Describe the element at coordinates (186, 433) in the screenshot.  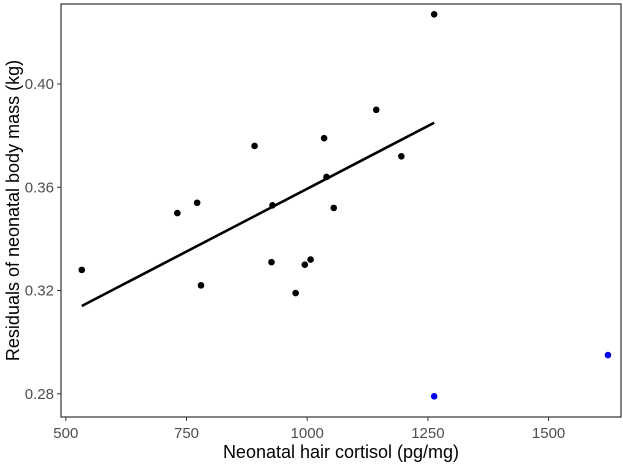
I see `x-tick-label: 750` at that location.